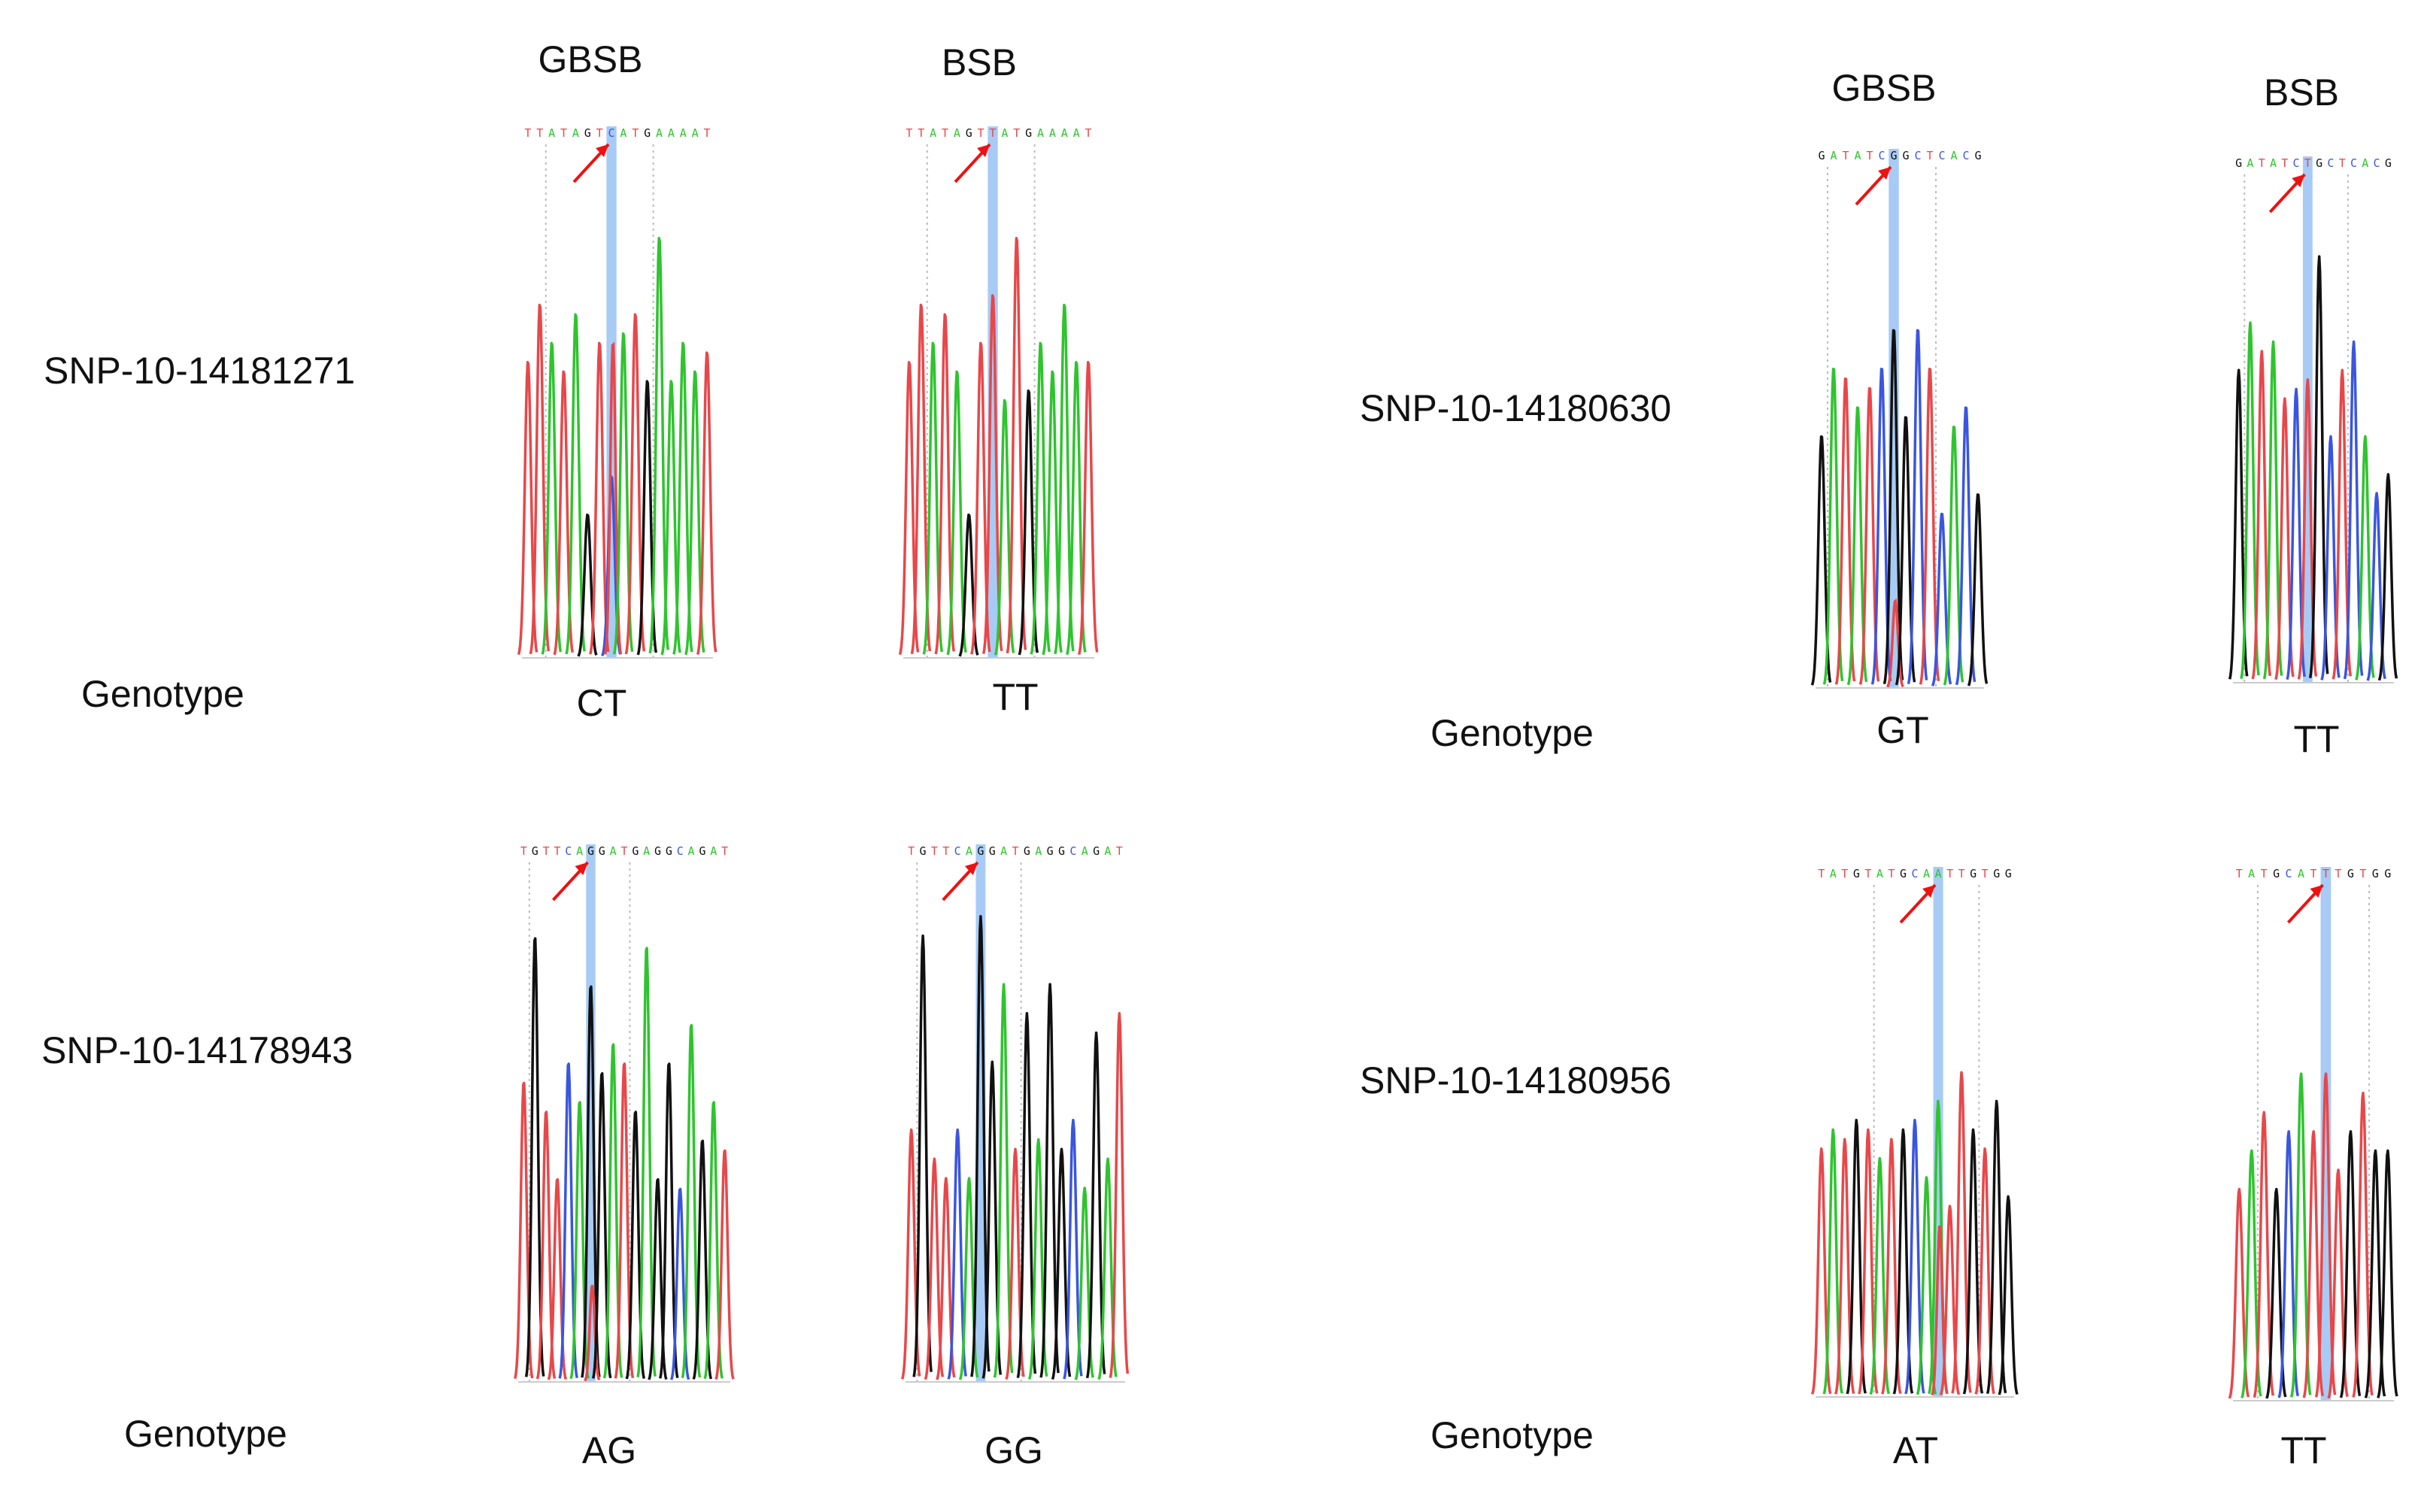 The width and height of the screenshot is (2421, 1512). I want to click on snp-label: SNP-10-14180630, so click(1516, 408).